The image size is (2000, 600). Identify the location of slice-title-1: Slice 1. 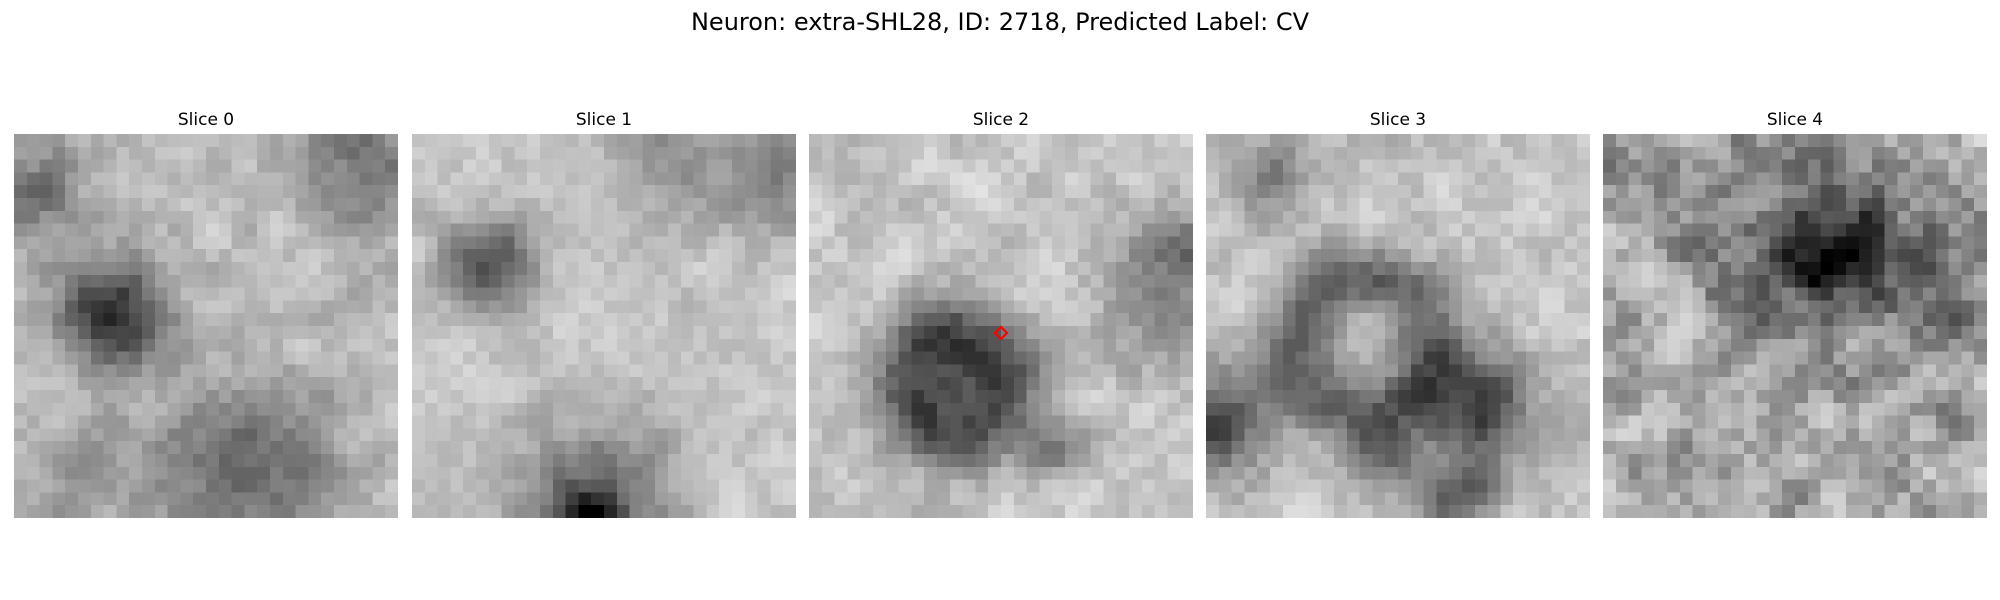
(604, 120).